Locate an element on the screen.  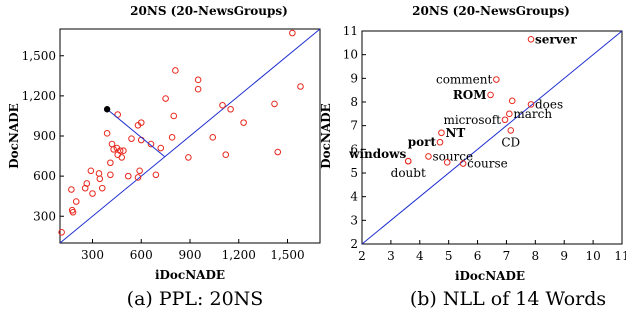
b-y-tick-label: 5 is located at coordinates (354, 173).